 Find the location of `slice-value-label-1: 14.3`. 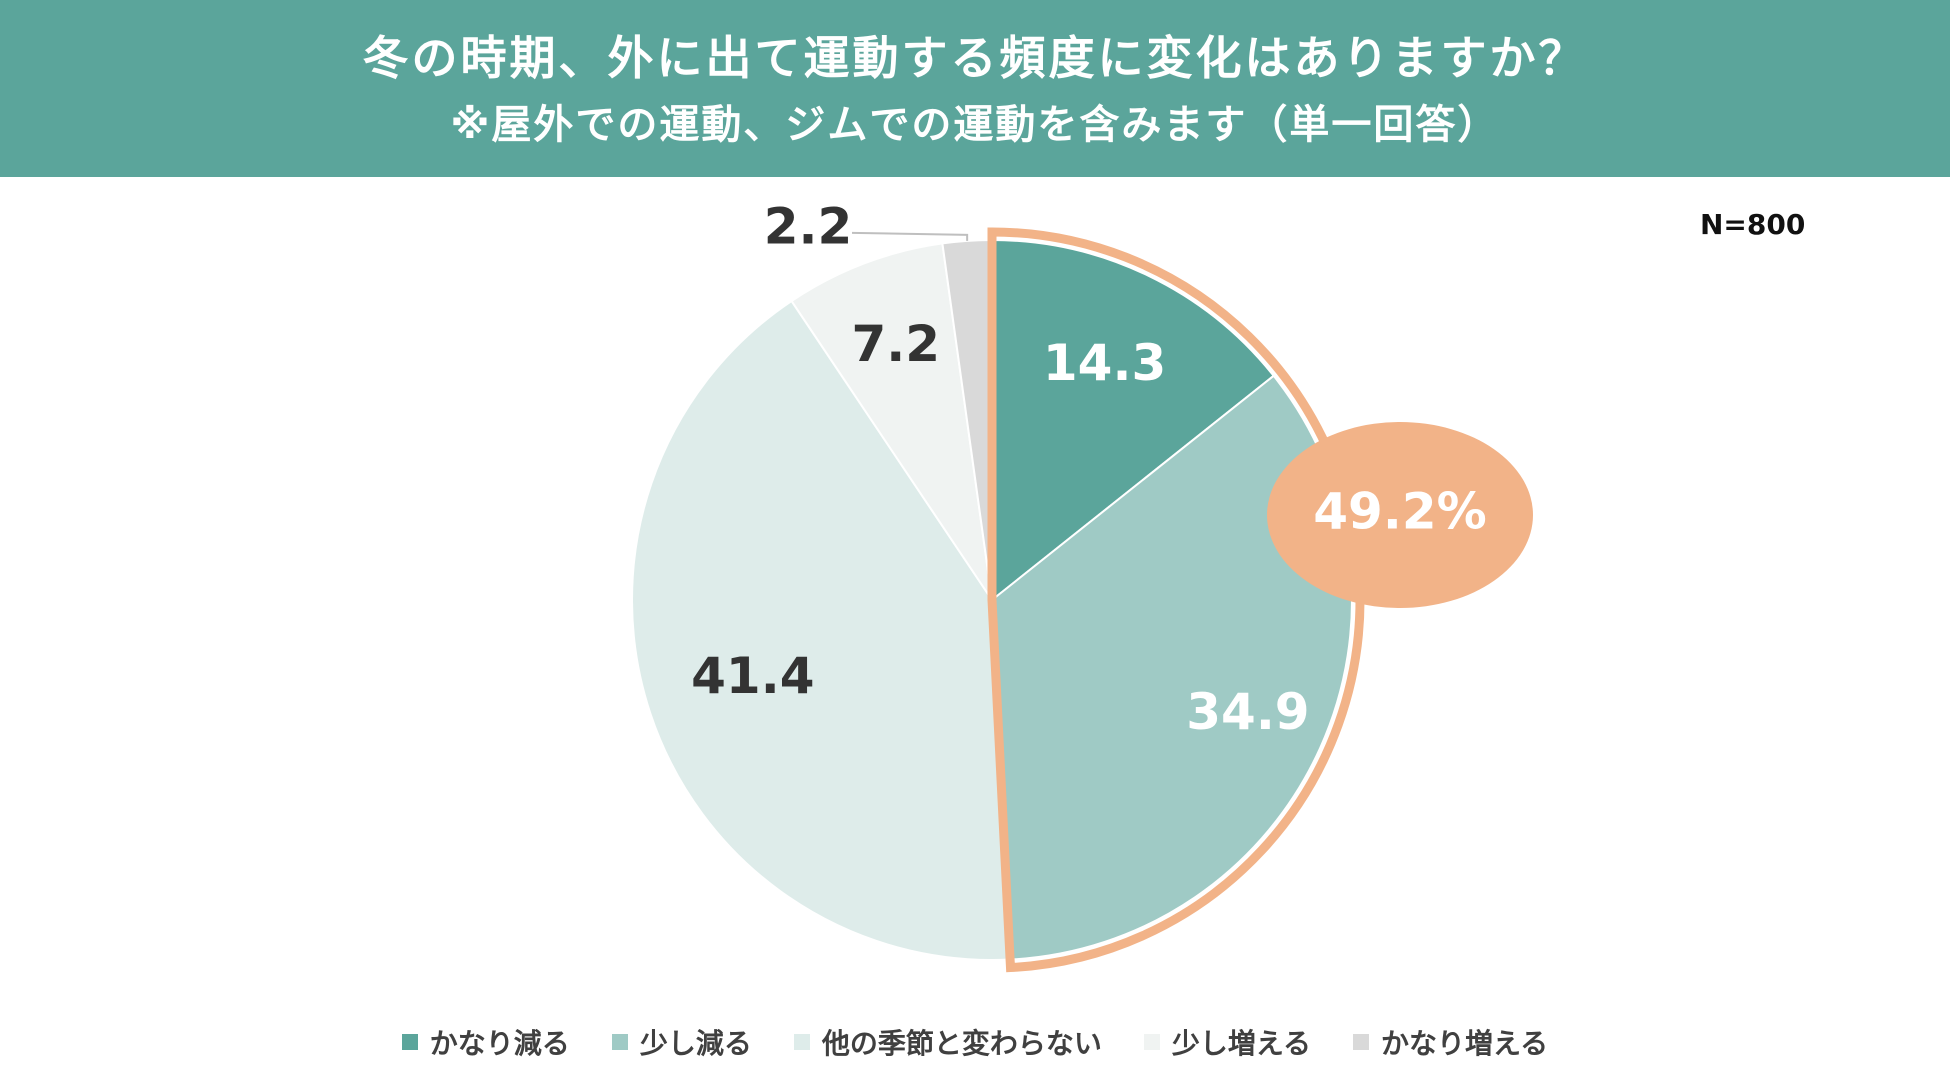

slice-value-label-1: 14.3 is located at coordinates (1104, 363).